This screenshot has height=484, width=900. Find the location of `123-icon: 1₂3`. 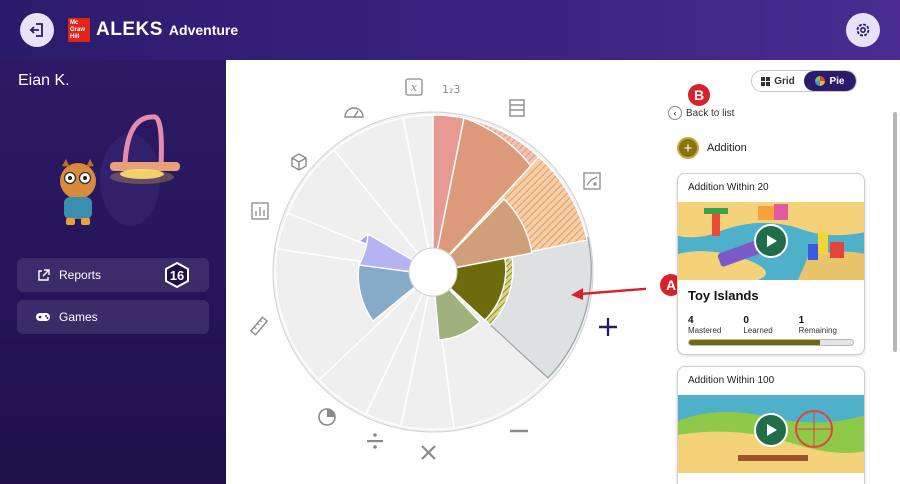

123-icon: 1₂3 is located at coordinates (451, 89).